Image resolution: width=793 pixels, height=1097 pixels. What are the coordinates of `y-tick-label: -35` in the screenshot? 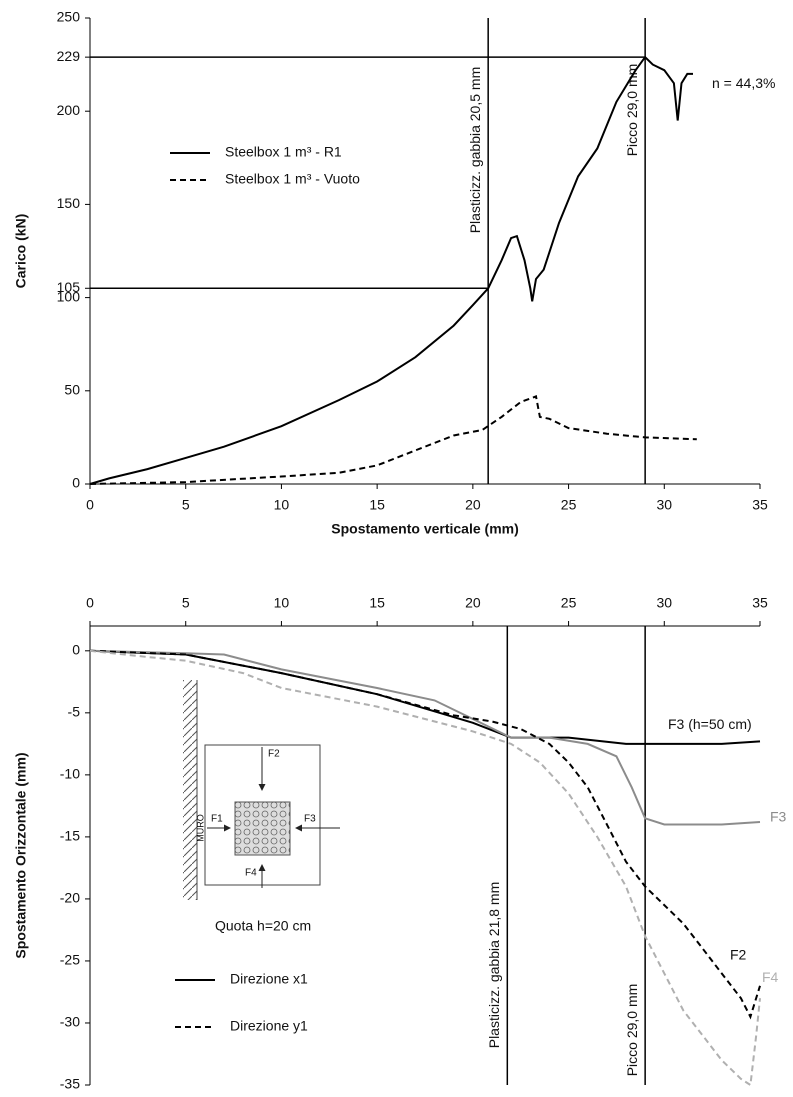 It's located at (70, 1084).